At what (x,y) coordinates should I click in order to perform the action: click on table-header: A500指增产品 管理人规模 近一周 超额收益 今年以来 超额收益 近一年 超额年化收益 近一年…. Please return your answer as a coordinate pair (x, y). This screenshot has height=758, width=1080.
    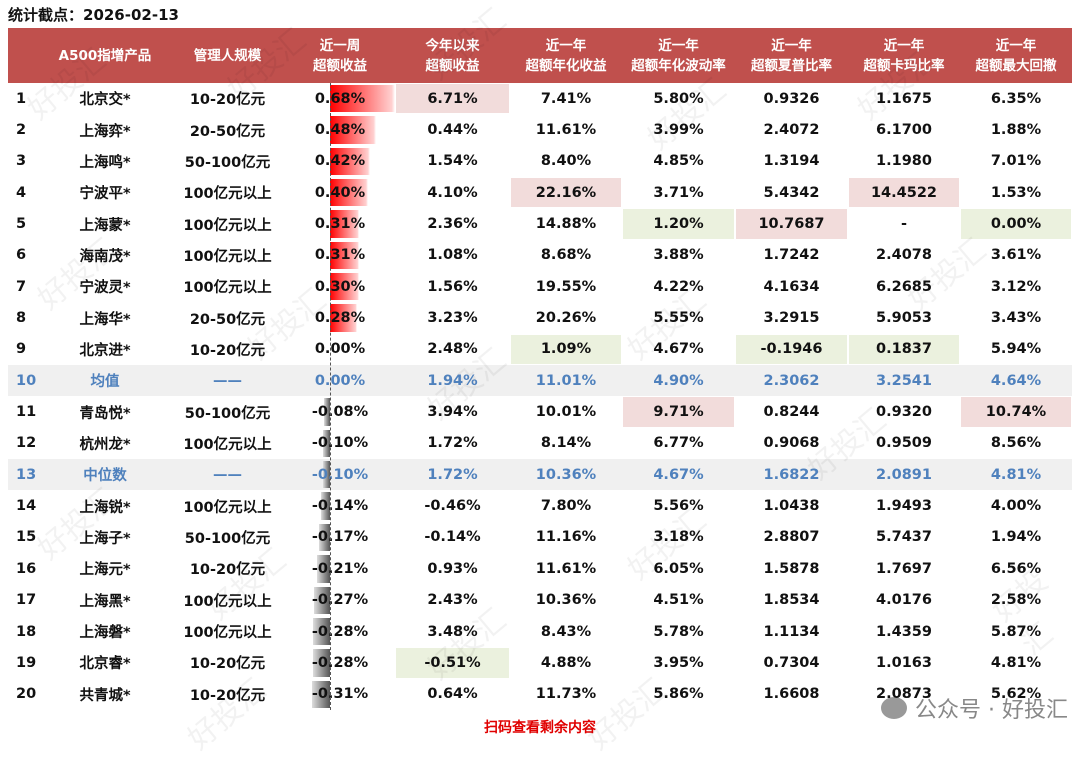
    Looking at the image, I should click on (540, 55).